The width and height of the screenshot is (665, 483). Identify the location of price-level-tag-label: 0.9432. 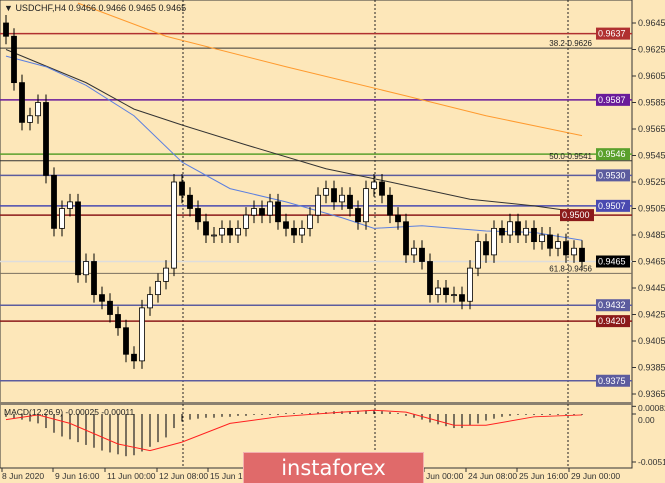
(612, 305).